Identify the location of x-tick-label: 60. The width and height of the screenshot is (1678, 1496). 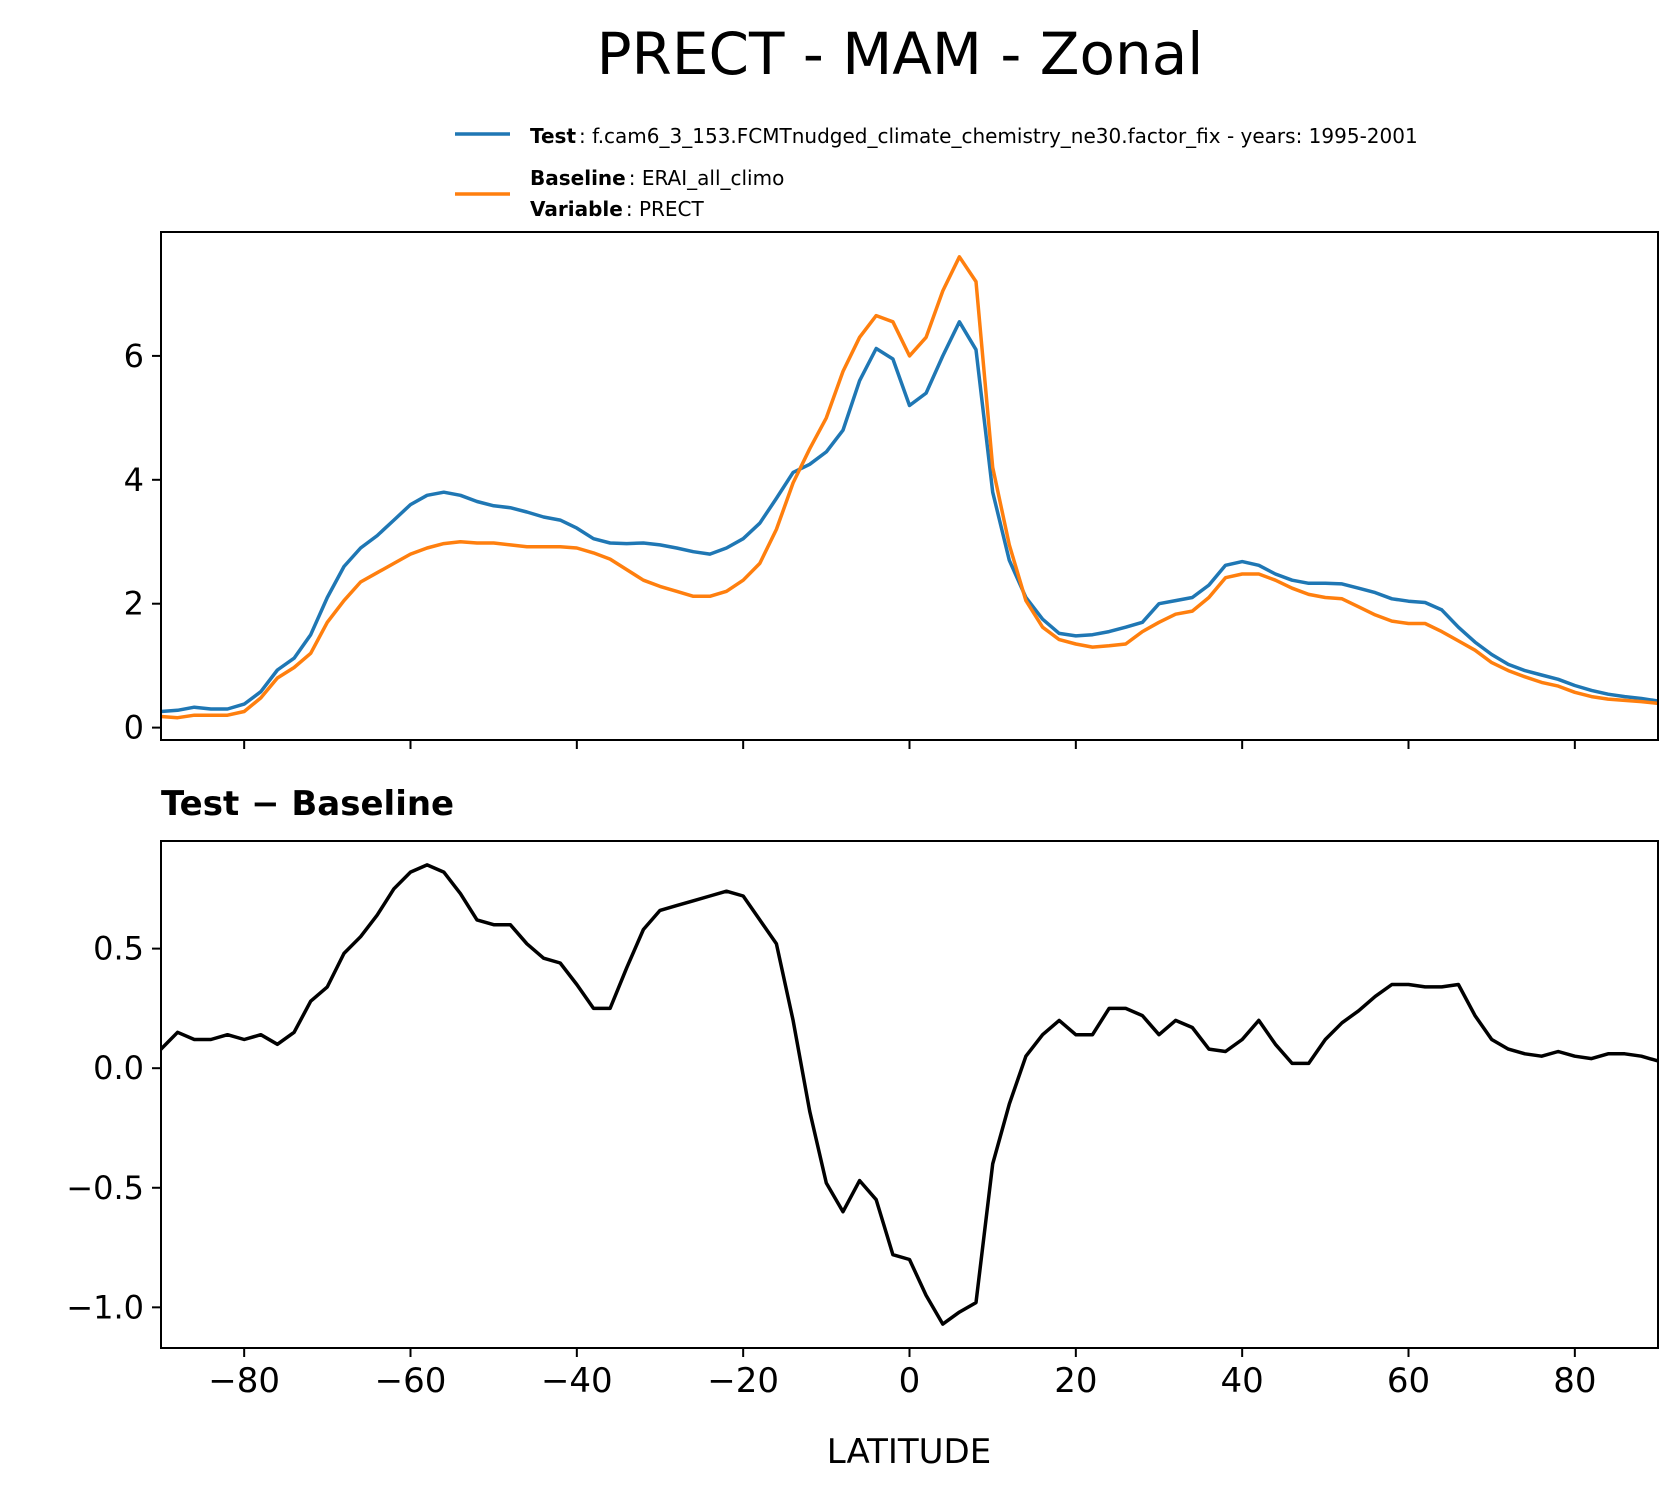
(1408, 1381).